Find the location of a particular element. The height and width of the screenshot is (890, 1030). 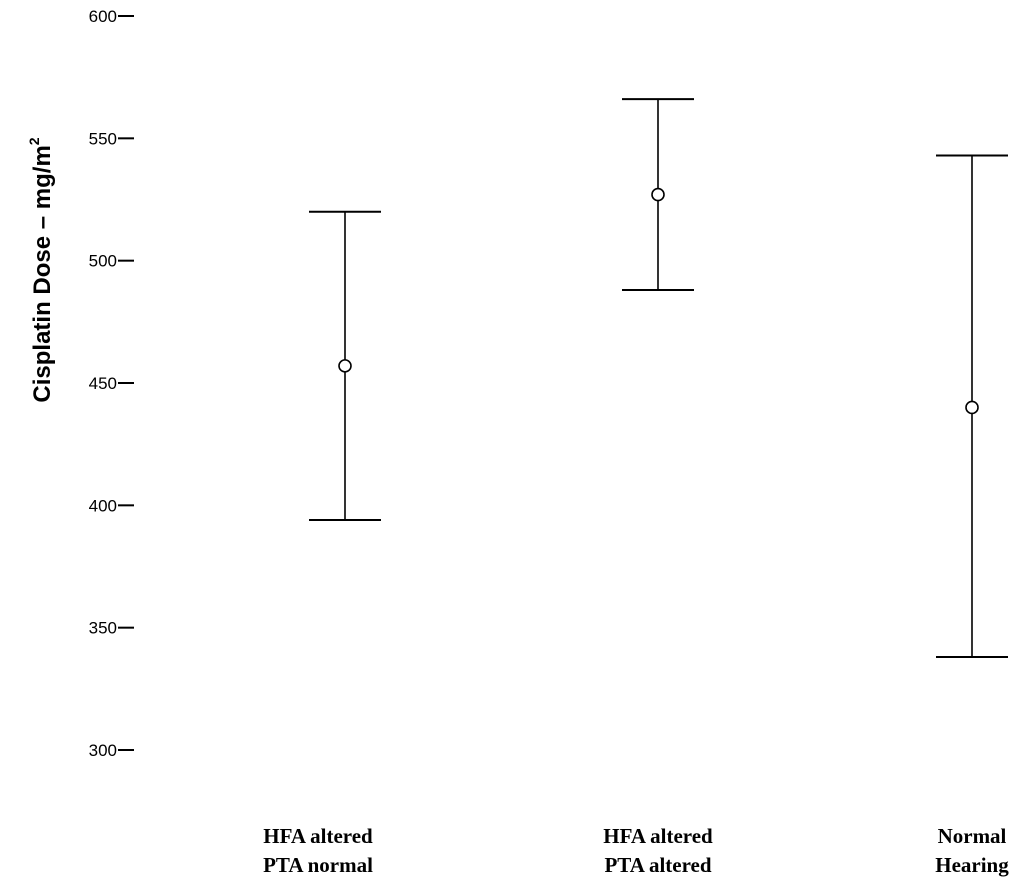

y-tick-label: 350 is located at coordinates (103, 628).